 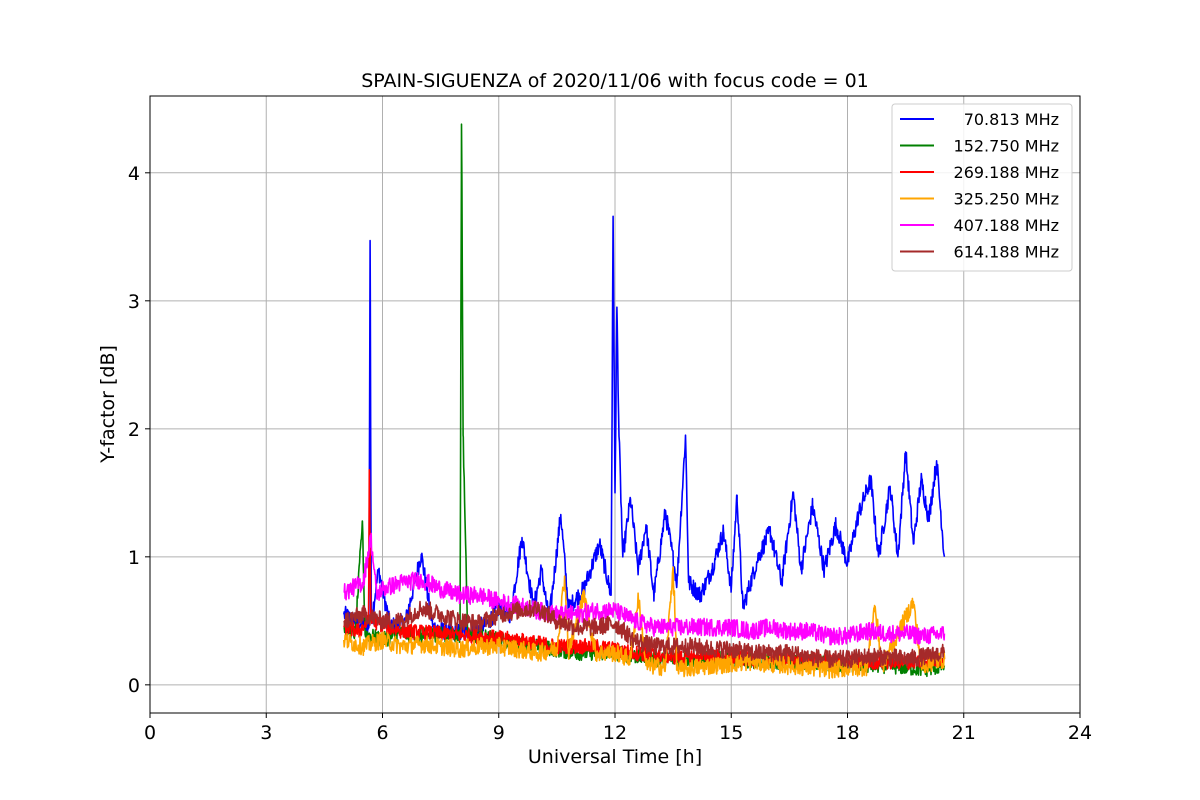 I want to click on x-tick-label: 6, so click(x=382, y=733).